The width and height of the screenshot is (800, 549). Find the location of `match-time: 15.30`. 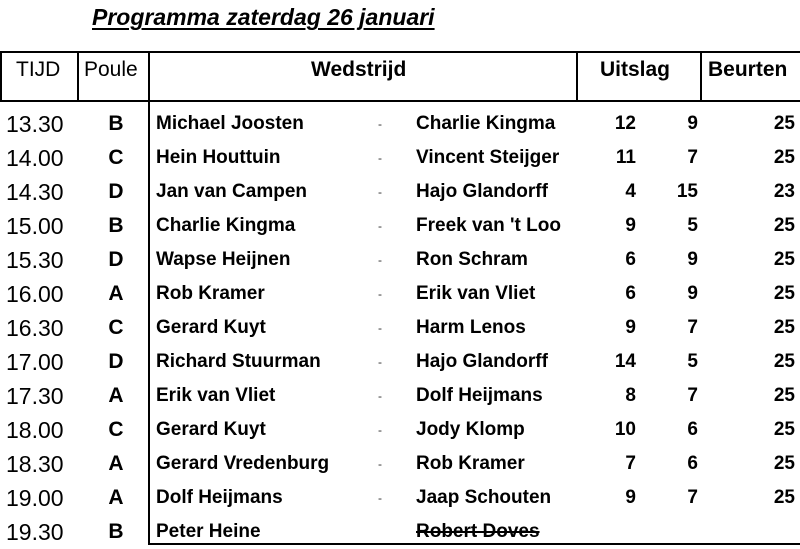

match-time: 15.30 is located at coordinates (35, 260).